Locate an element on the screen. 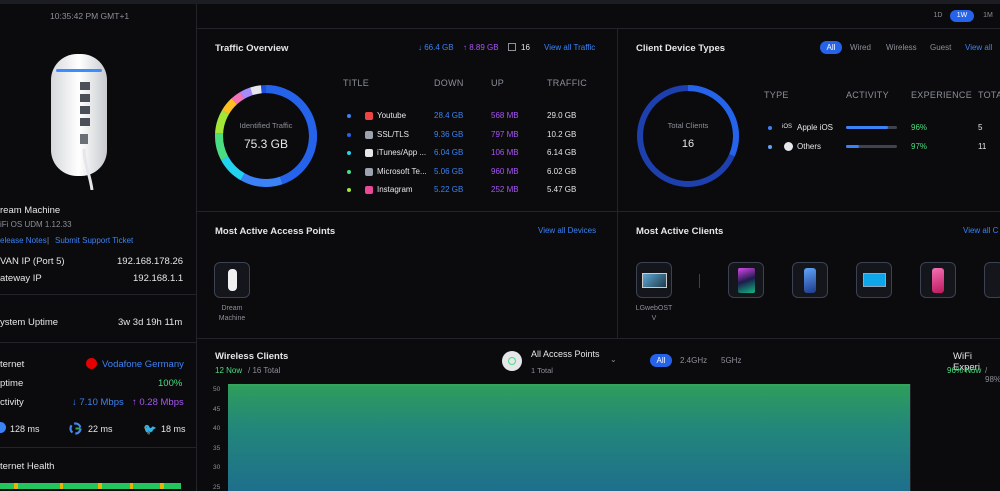  uptime2-label: ptime is located at coordinates (12, 383).